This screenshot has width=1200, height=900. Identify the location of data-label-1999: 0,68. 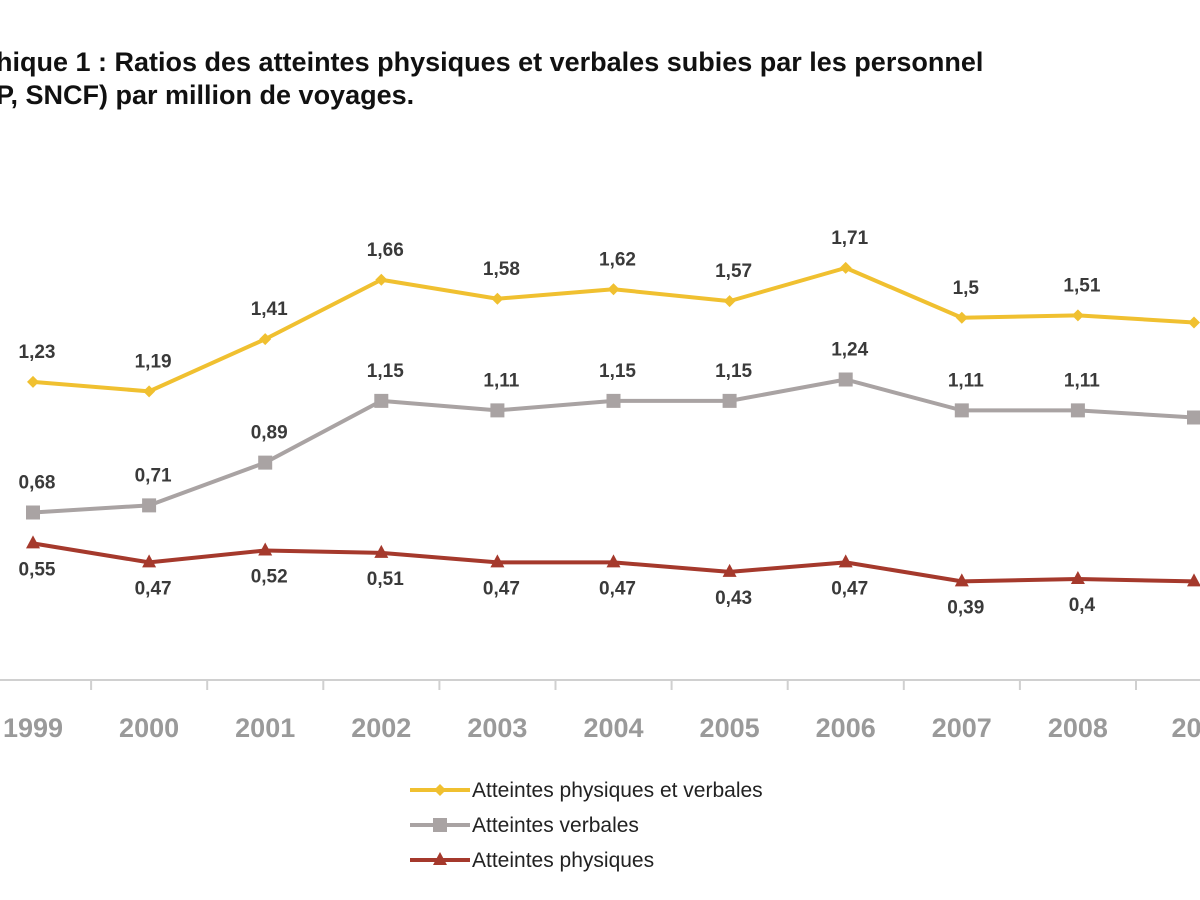
(37, 483).